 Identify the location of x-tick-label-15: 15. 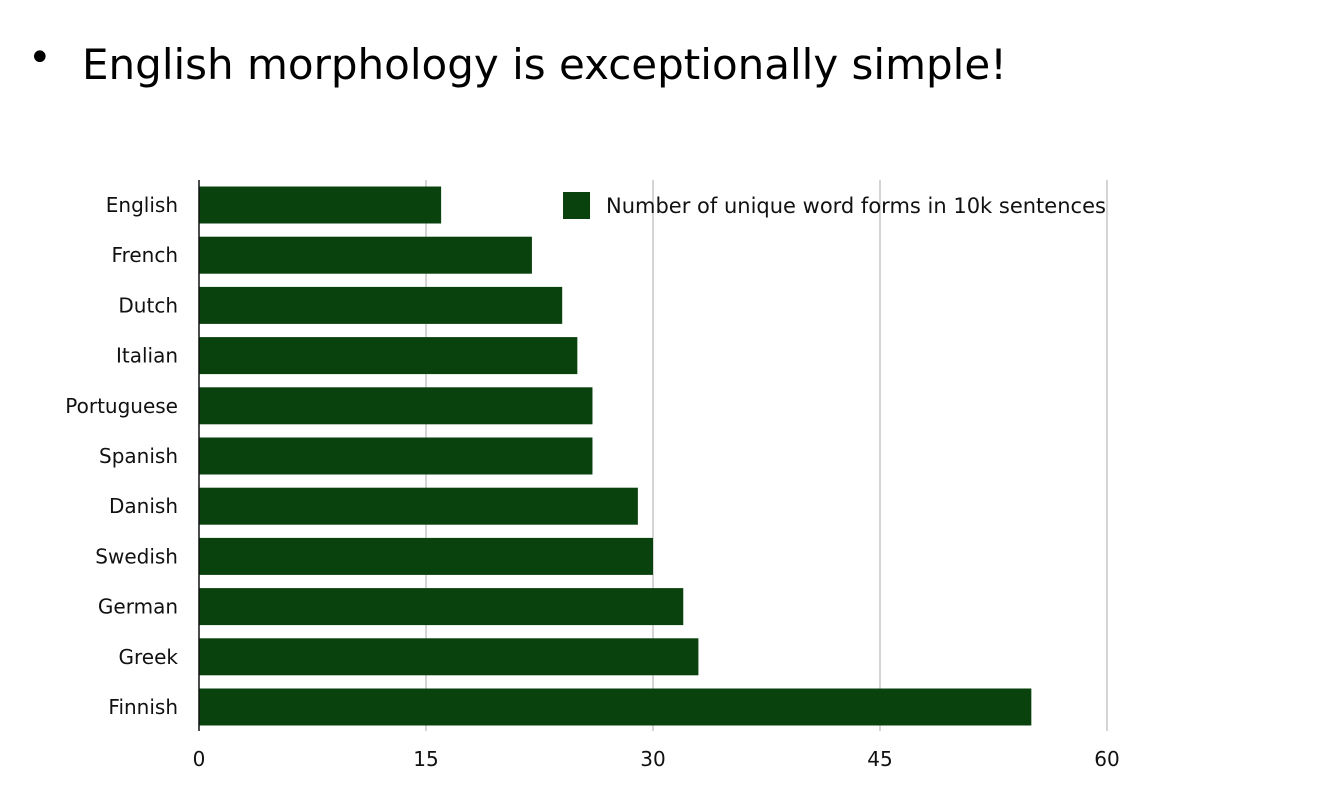
(425, 759).